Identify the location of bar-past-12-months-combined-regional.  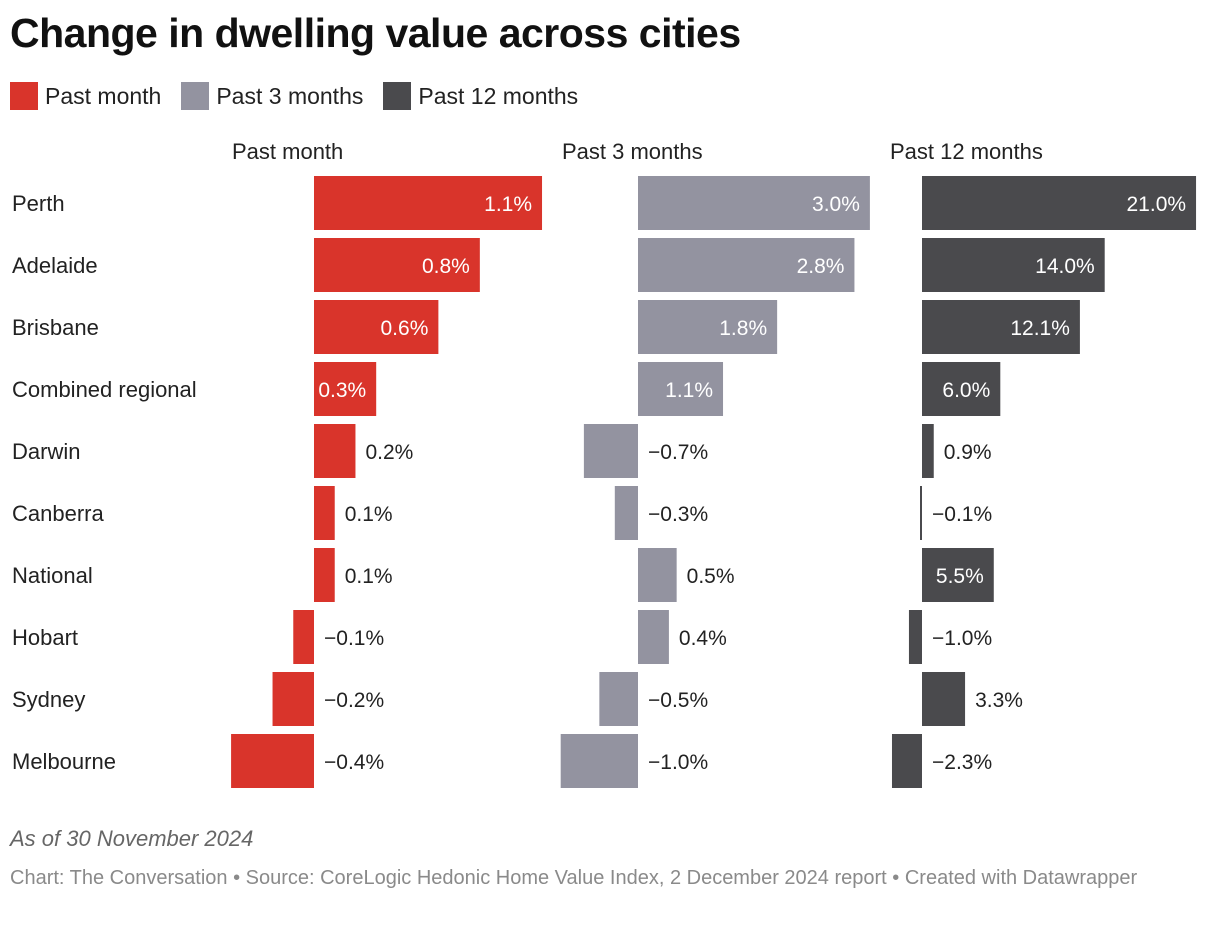
(961, 389).